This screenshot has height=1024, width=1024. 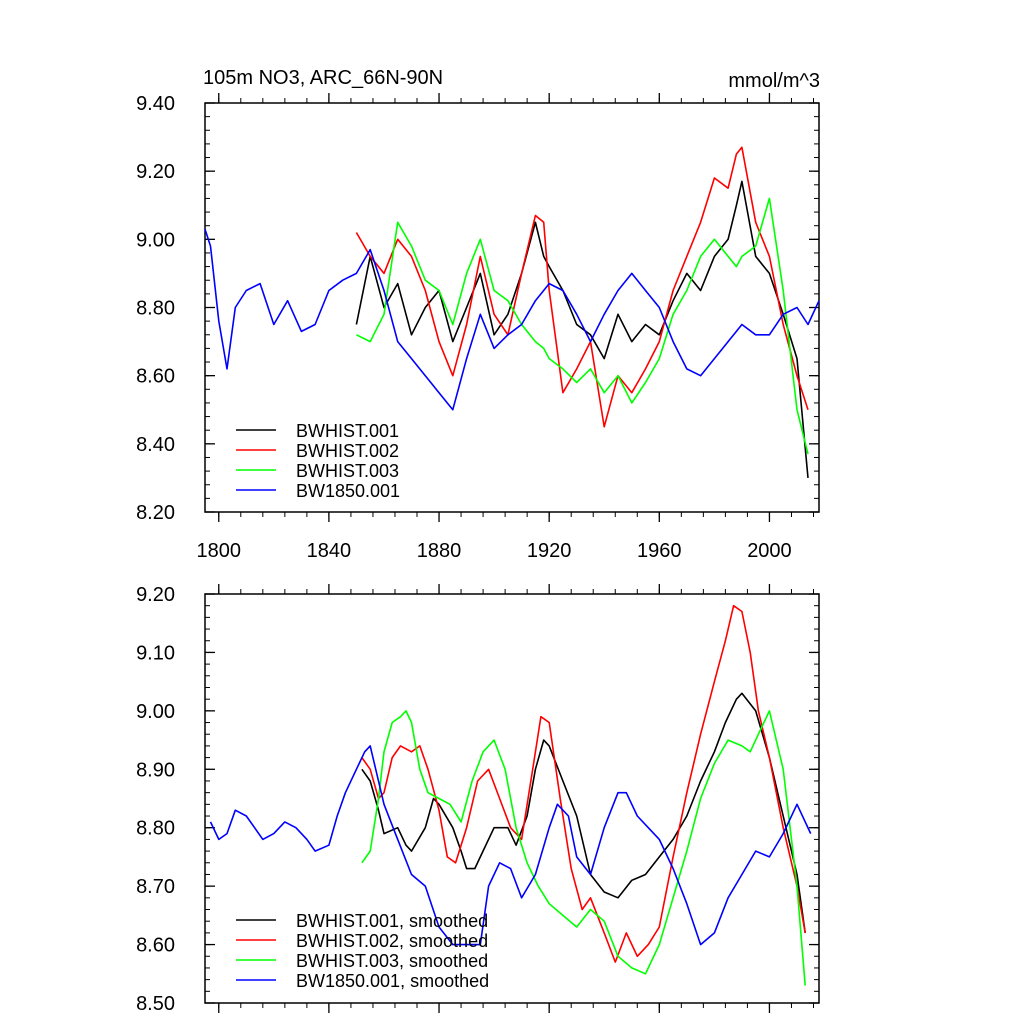 I want to click on x-tick-label: 1960, so click(x=659, y=551).